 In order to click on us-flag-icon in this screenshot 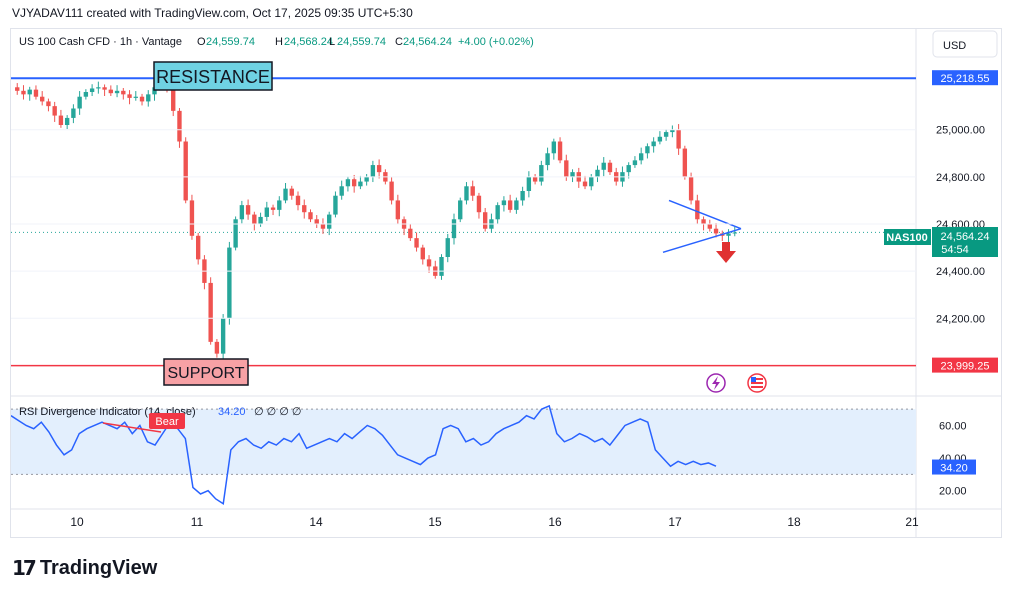, I will do `click(757, 383)`.